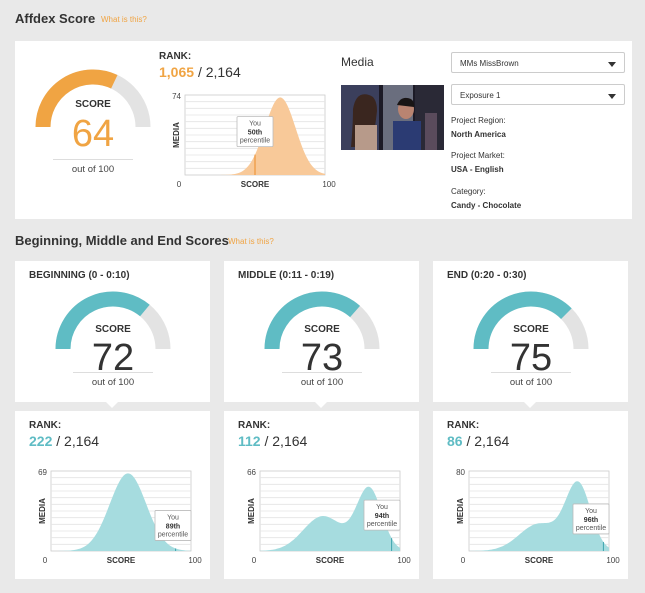  I want to click on overall-out-of: out of 100, so click(93, 167).